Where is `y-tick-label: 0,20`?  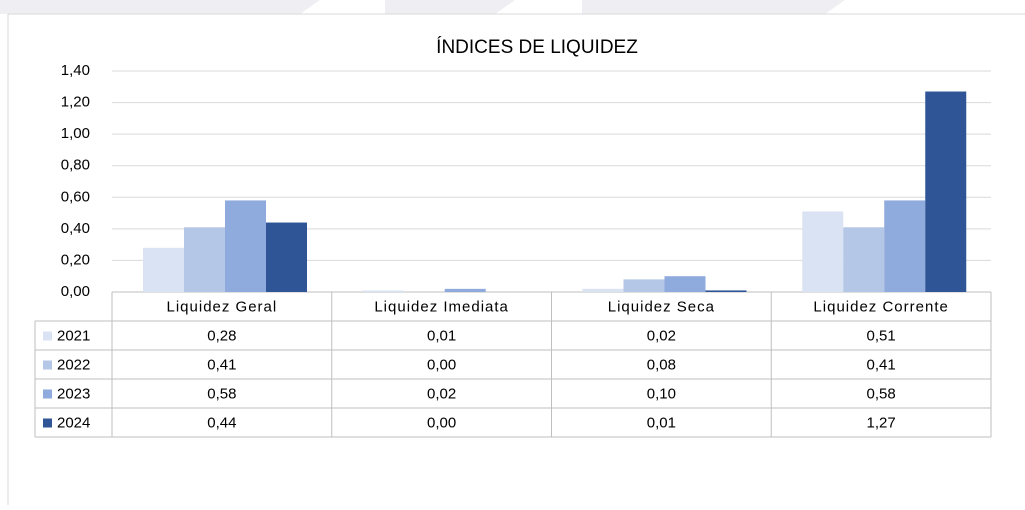
y-tick-label: 0,20 is located at coordinates (75, 259).